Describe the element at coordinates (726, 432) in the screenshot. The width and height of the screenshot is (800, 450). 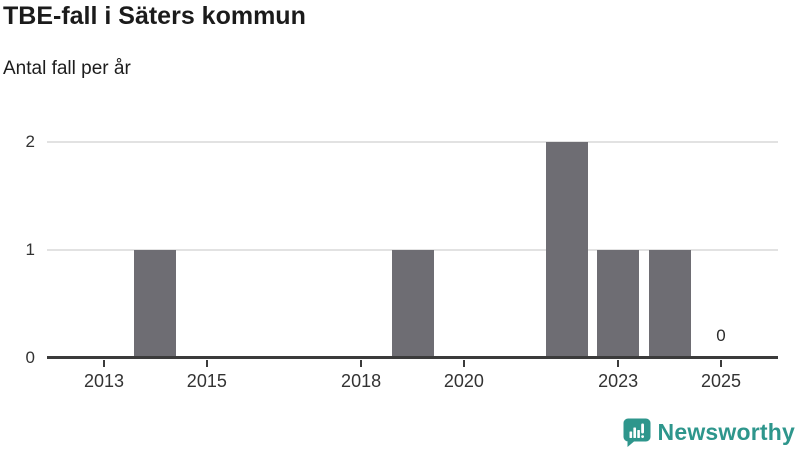
I see `newsworthy-wordmark: Newsworthy` at that location.